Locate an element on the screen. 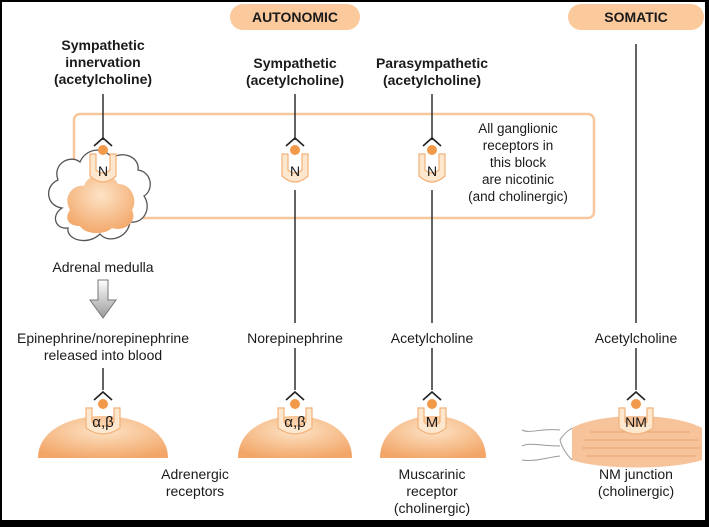 Image resolution: width=709 pixels, height=527 pixels. col4-target-receptor is located at coordinates (636, 412).